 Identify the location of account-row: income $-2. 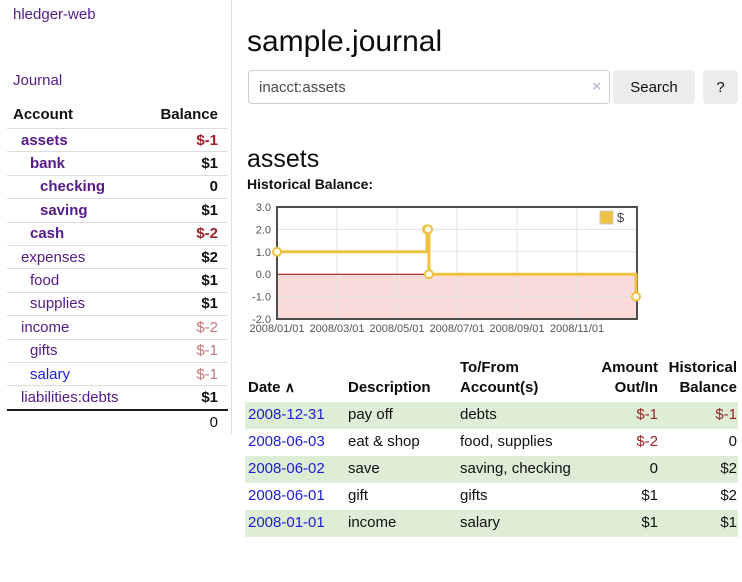
(117, 326).